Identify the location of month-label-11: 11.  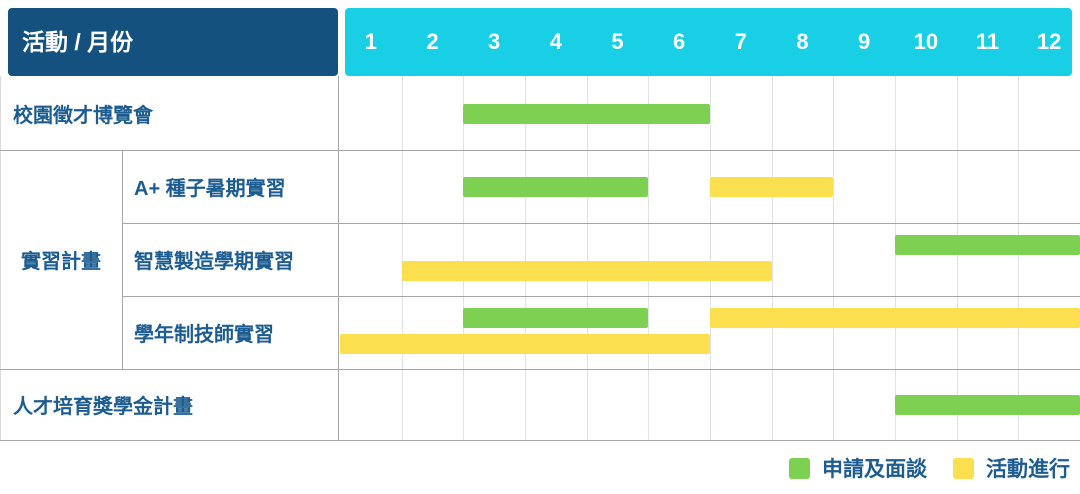
(987, 41).